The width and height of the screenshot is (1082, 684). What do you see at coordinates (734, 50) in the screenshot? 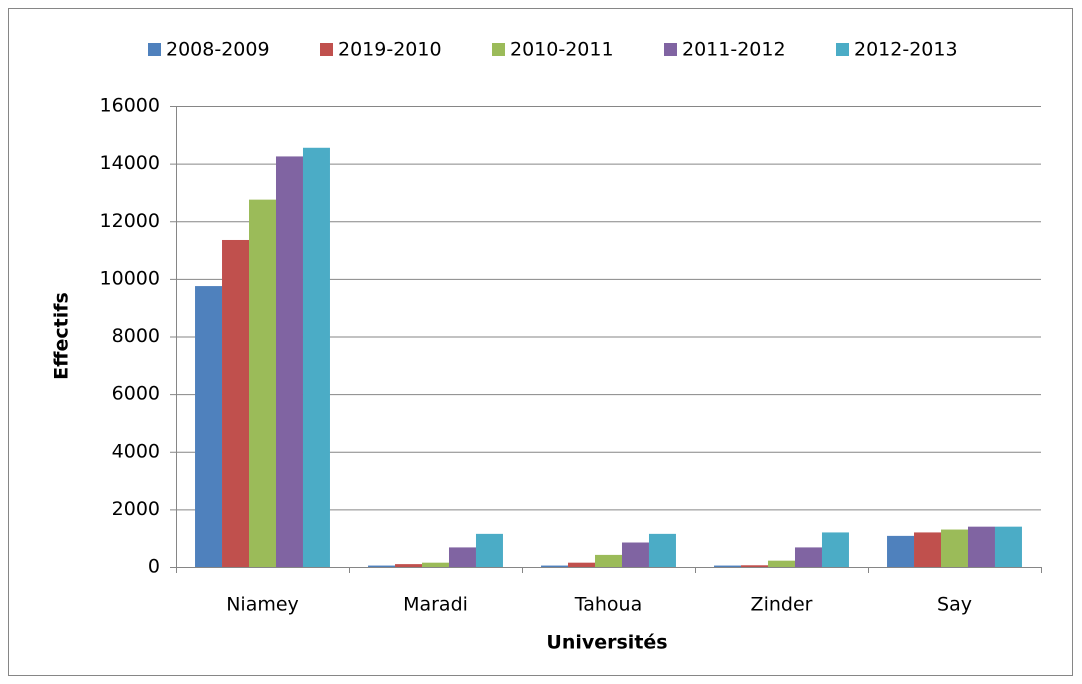
I see `legend-label: 2011-2012` at bounding box center [734, 50].